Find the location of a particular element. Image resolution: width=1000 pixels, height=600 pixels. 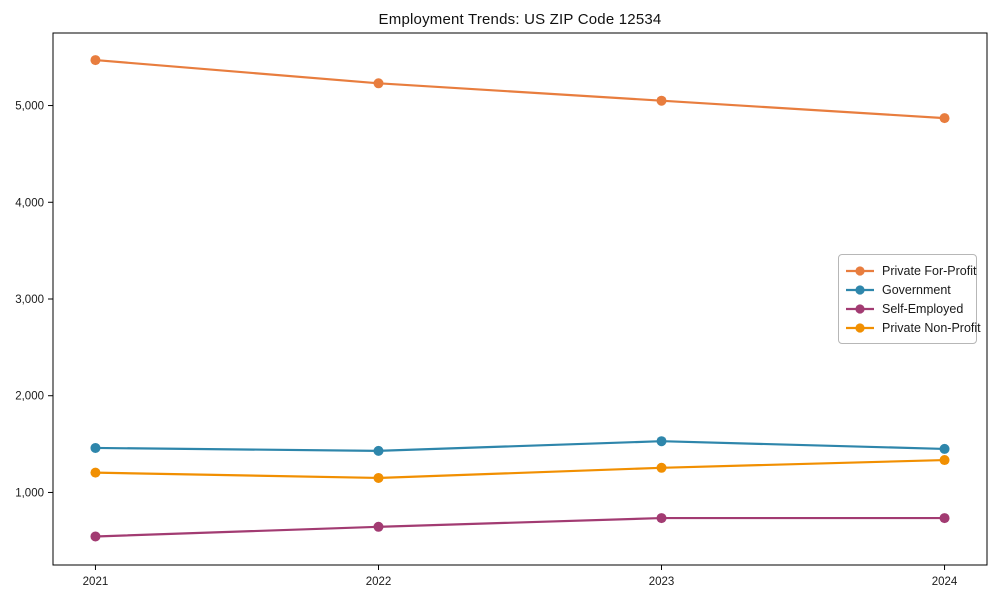

legend-label: Private Non-Profit is located at coordinates (931, 327).